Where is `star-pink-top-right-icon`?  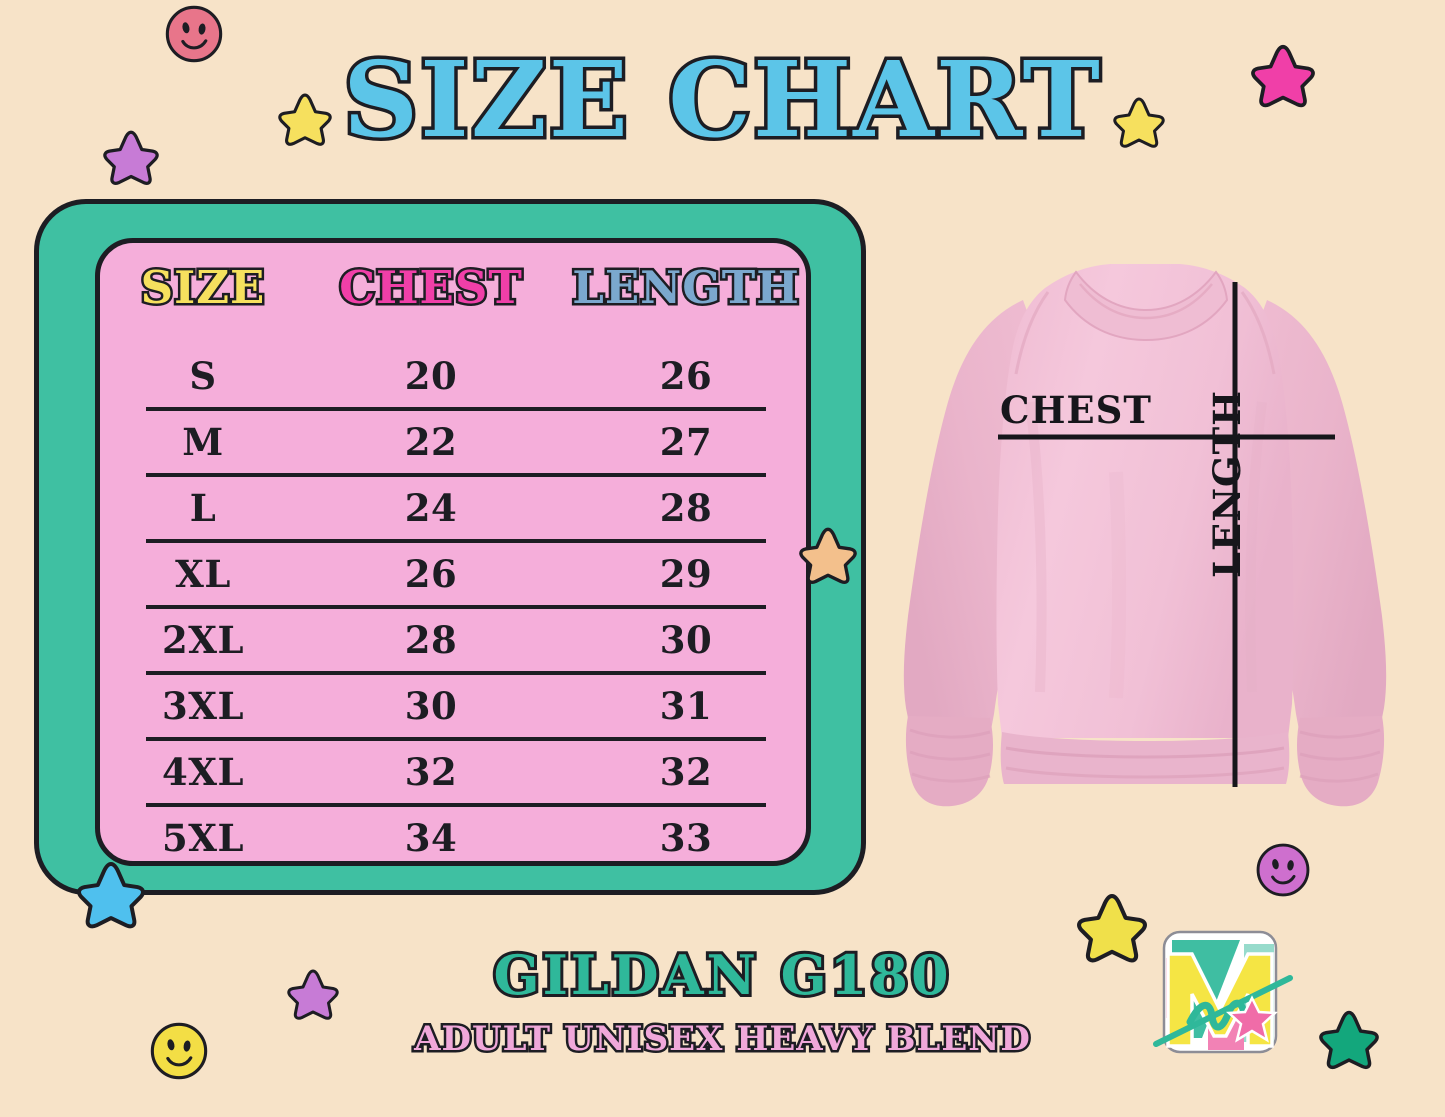
star-pink-top-right-icon is located at coordinates (1283, 76).